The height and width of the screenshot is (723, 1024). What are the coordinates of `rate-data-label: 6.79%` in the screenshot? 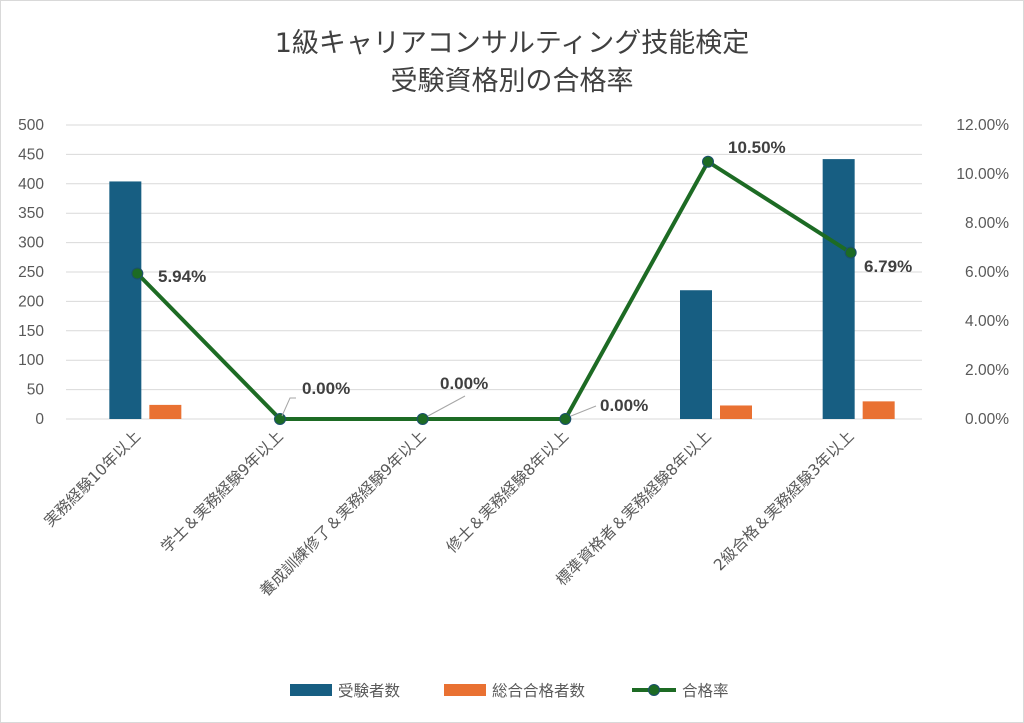 It's located at (888, 266).